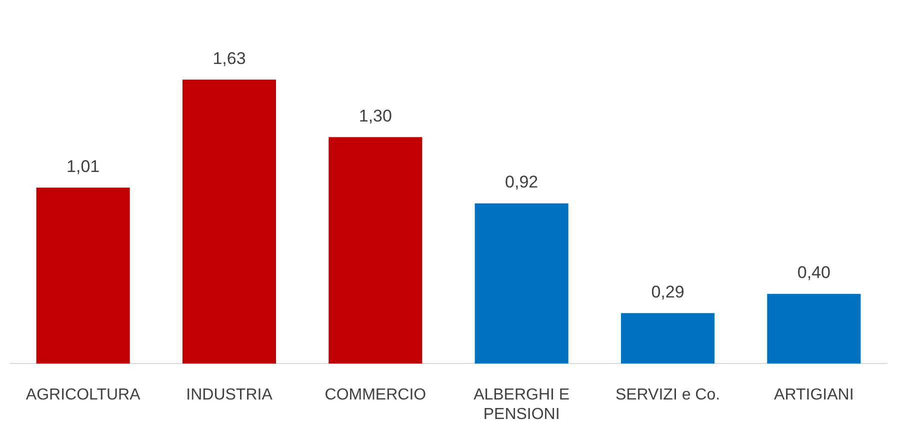 The height and width of the screenshot is (446, 897). Describe the element at coordinates (813, 272) in the screenshot. I see `data-label: 0,40` at that location.